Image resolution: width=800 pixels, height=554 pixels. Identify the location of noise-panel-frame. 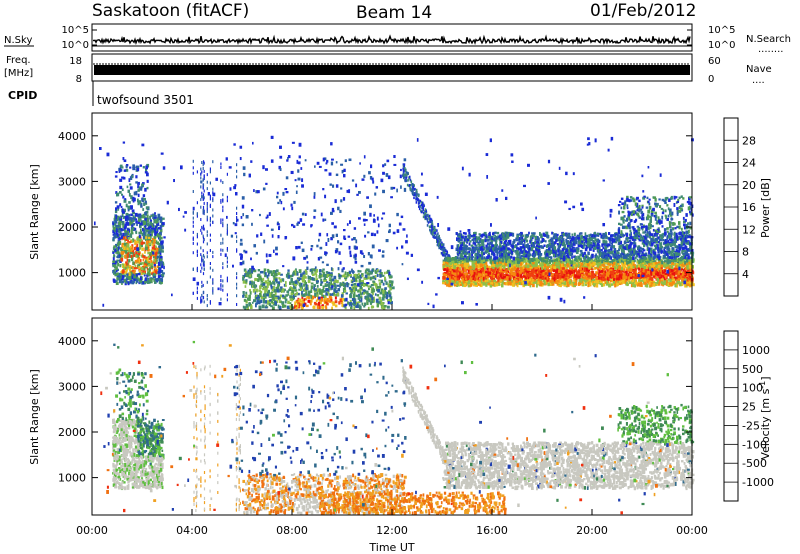
(392, 37).